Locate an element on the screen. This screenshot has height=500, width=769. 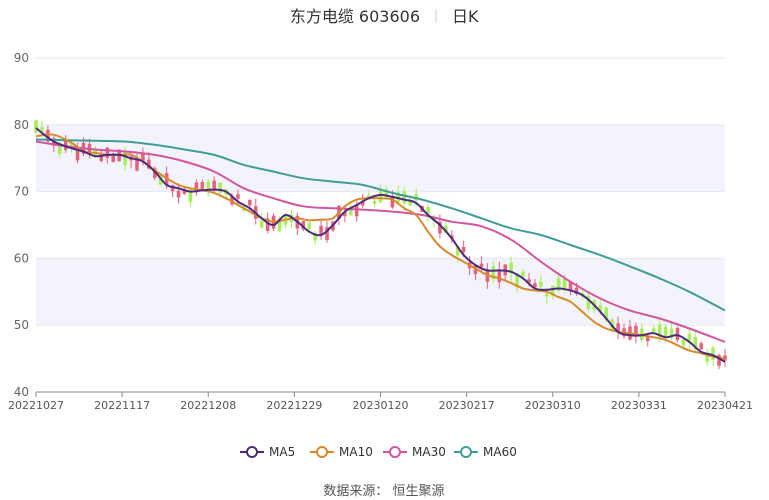
y-tick-label: 90 is located at coordinates (21, 58).